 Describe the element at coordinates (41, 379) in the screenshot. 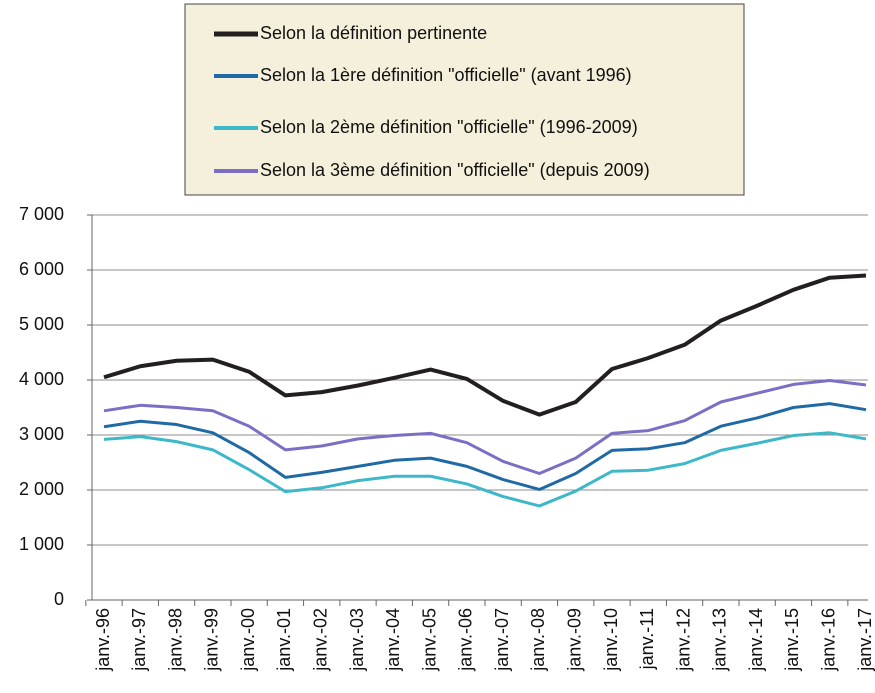

I see `y-tick-label: 4 000` at that location.